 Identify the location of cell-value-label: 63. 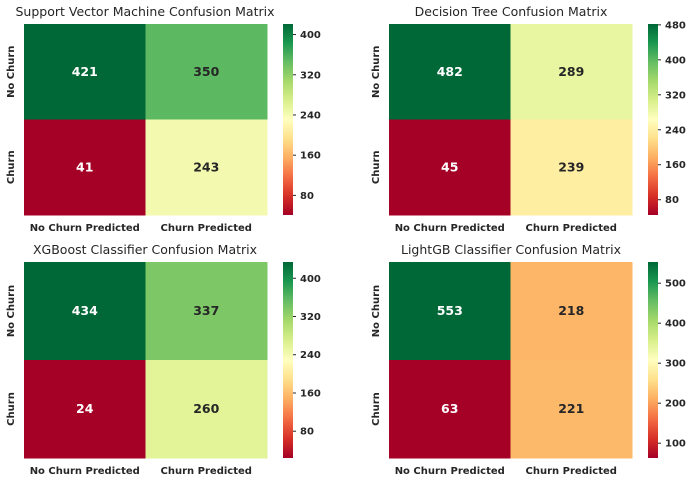
(449, 408).